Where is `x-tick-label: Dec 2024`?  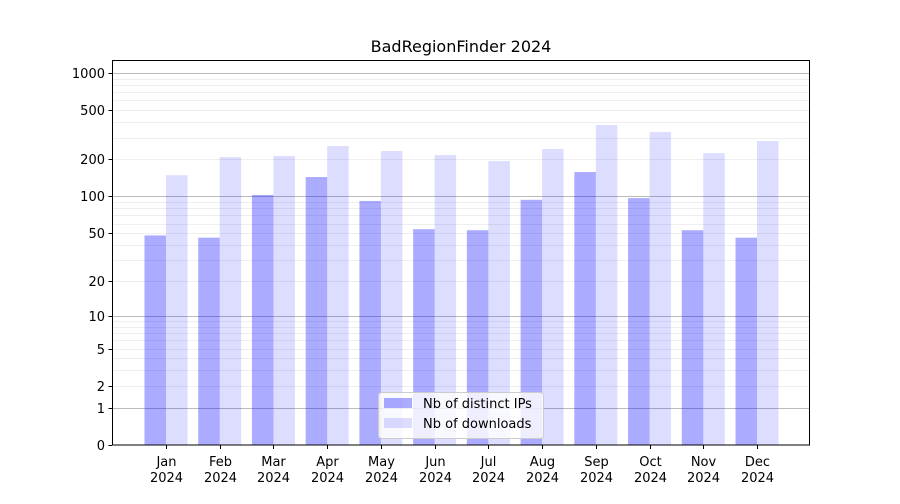 x-tick-label: Dec 2024 is located at coordinates (757, 470).